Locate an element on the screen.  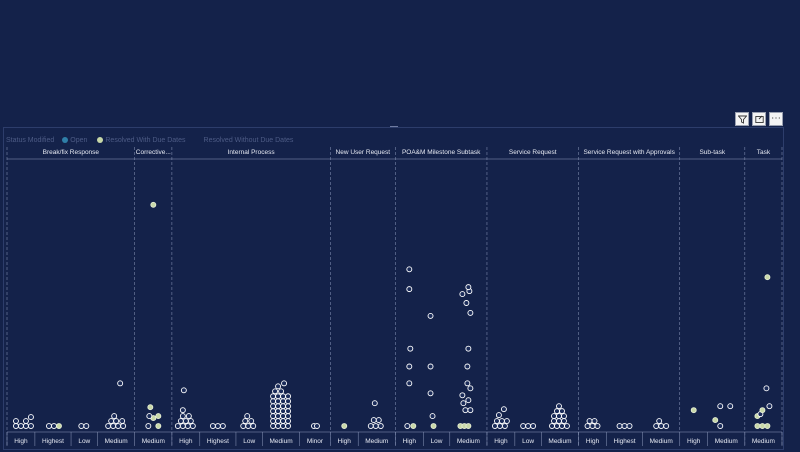
legend-item-open: Open is located at coordinates (74, 140).